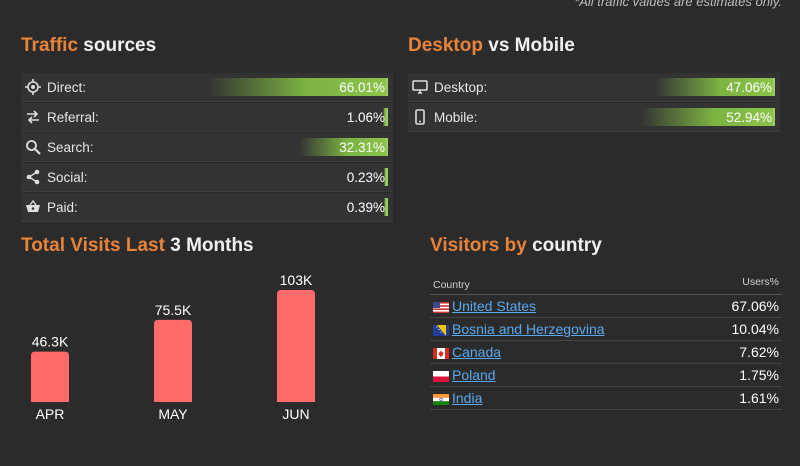  Describe the element at coordinates (50, 376) in the screenshot. I see `visits-bar-apr` at that location.